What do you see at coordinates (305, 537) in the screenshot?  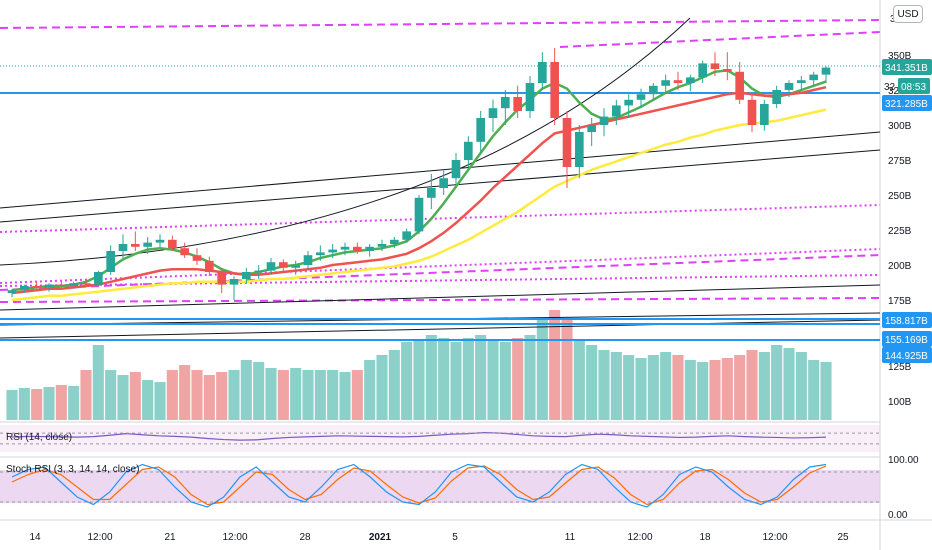 I see `time-tick-label: 28` at bounding box center [305, 537].